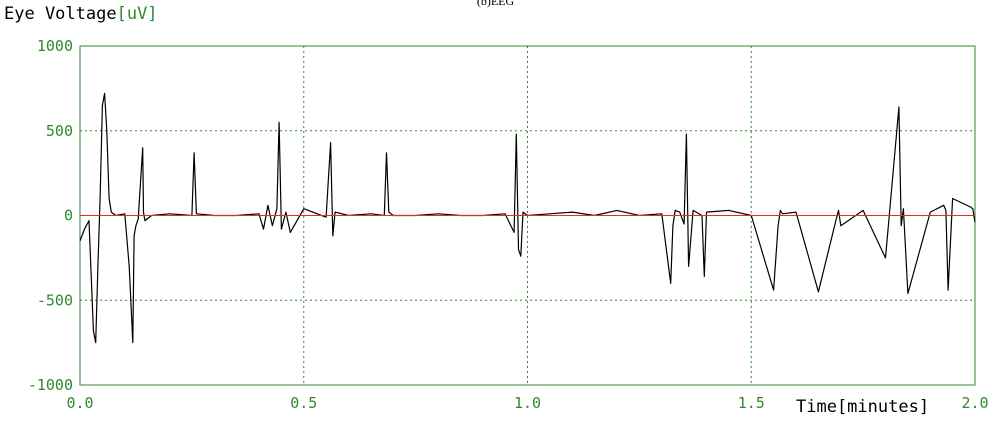  Describe the element at coordinates (59, 131) in the screenshot. I see `y-tick-label-1: 500` at that location.